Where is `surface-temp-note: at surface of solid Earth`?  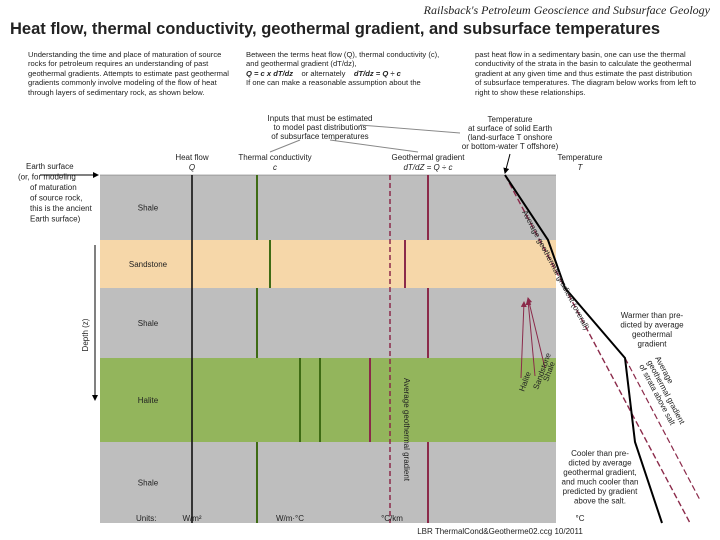
surface-temp-note: at surface of solid Earth is located at coordinates (510, 128).